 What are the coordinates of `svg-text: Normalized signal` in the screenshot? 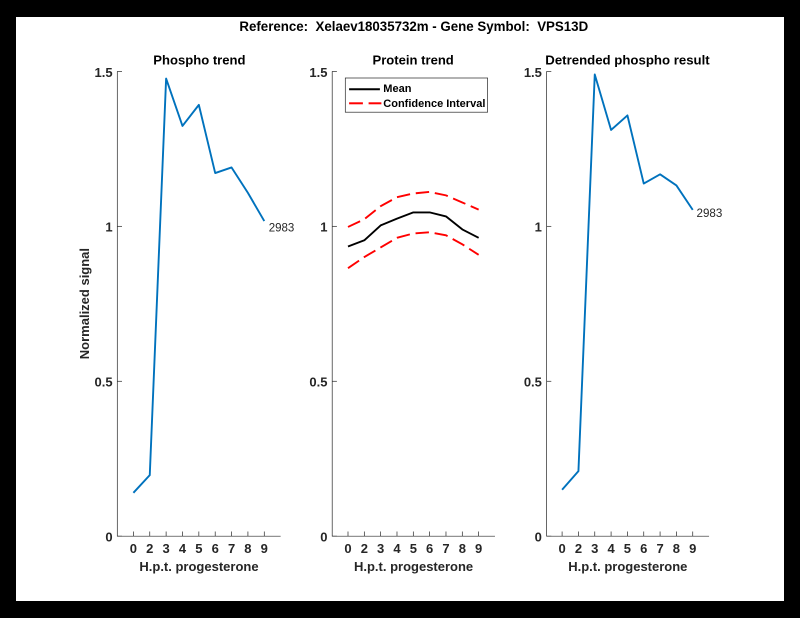 It's located at (84, 303).